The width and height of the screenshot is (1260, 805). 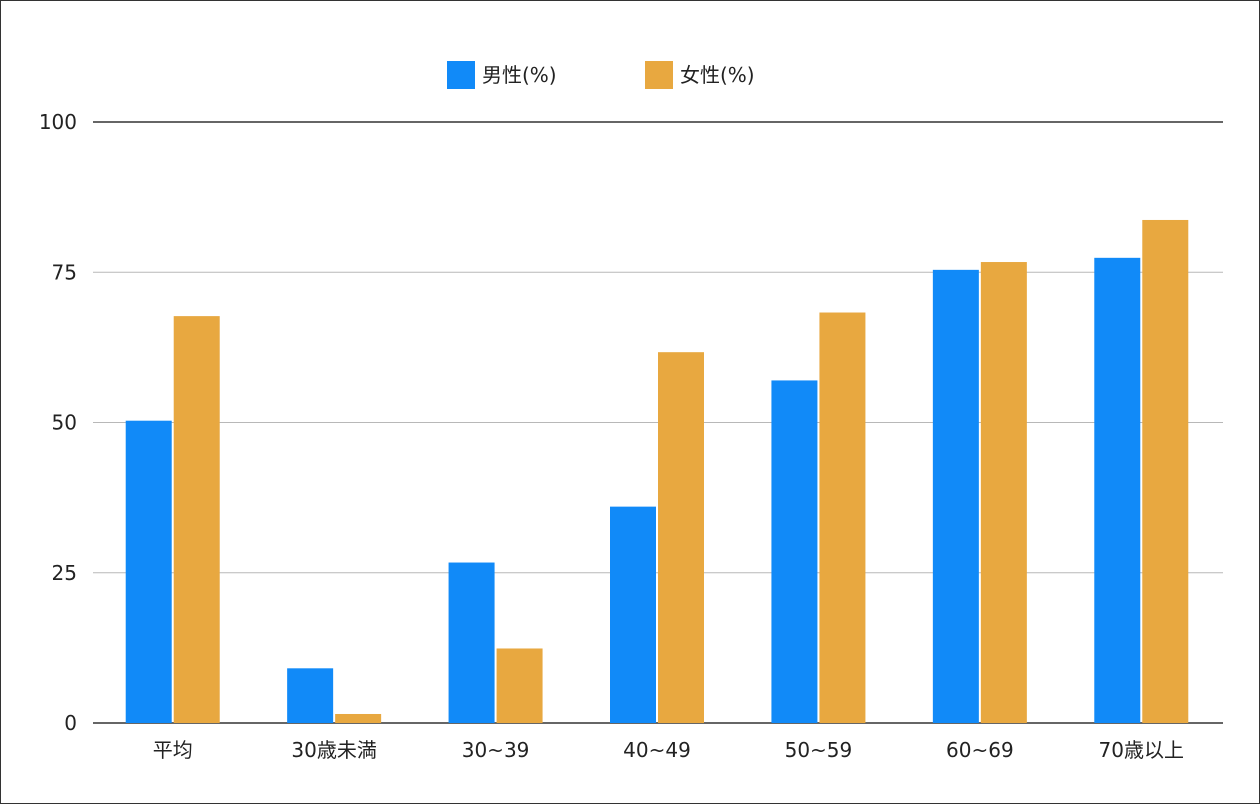 I want to click on x-axis-ticks: 平均 30歳未満 30~39 40~49 50~59 60~69 70歳以上, so click(x=668, y=750).